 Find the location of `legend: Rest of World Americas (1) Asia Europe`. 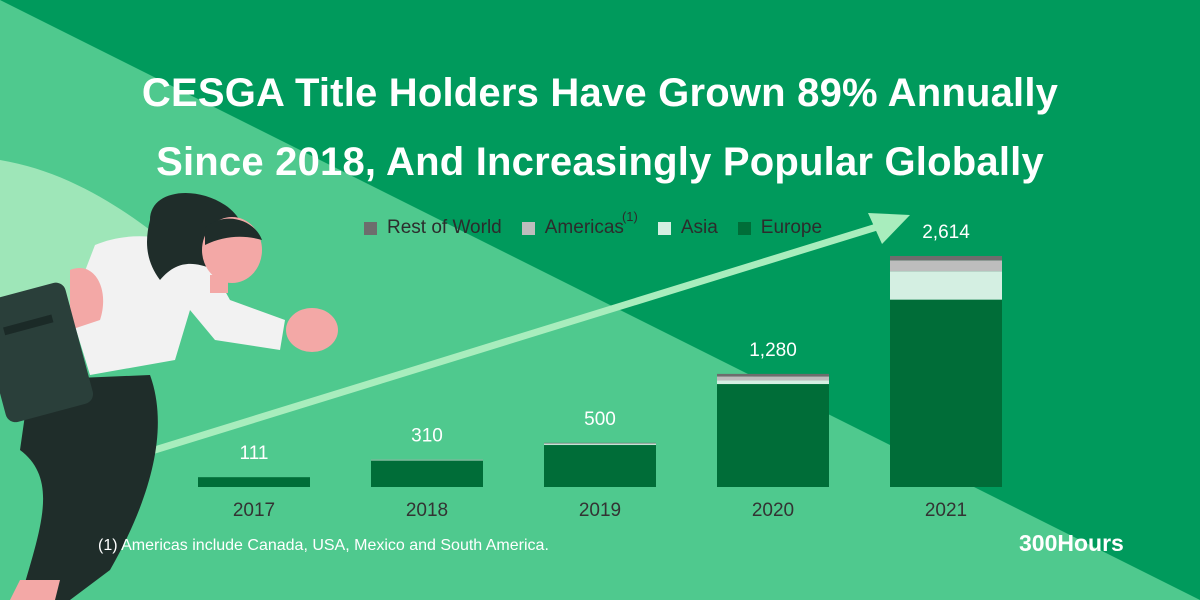

legend: Rest of World Americas (1) Asia Europe is located at coordinates (603, 225).